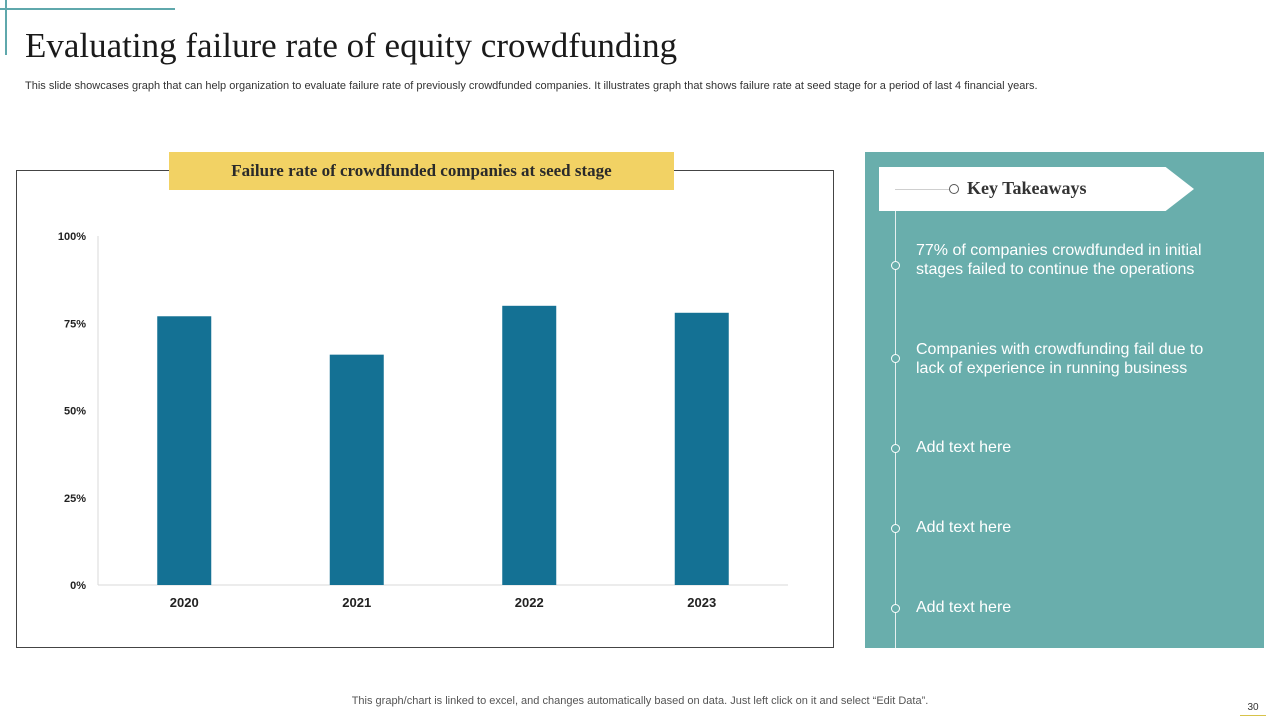 The width and height of the screenshot is (1280, 720). I want to click on timeline-line, so click(895, 418).